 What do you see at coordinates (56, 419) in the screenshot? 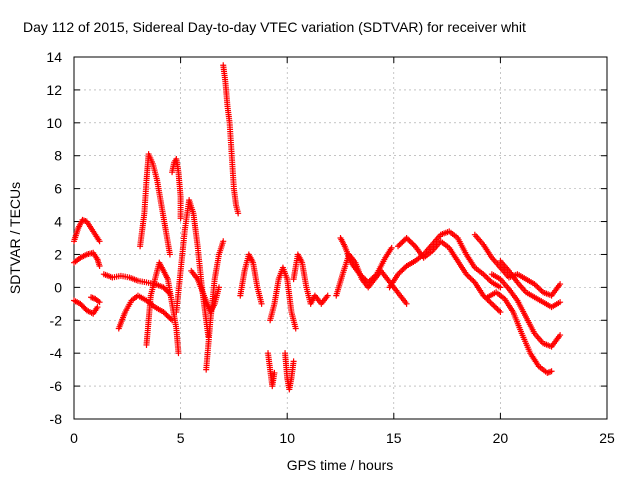
I see `y-tick-label: -8` at bounding box center [56, 419].